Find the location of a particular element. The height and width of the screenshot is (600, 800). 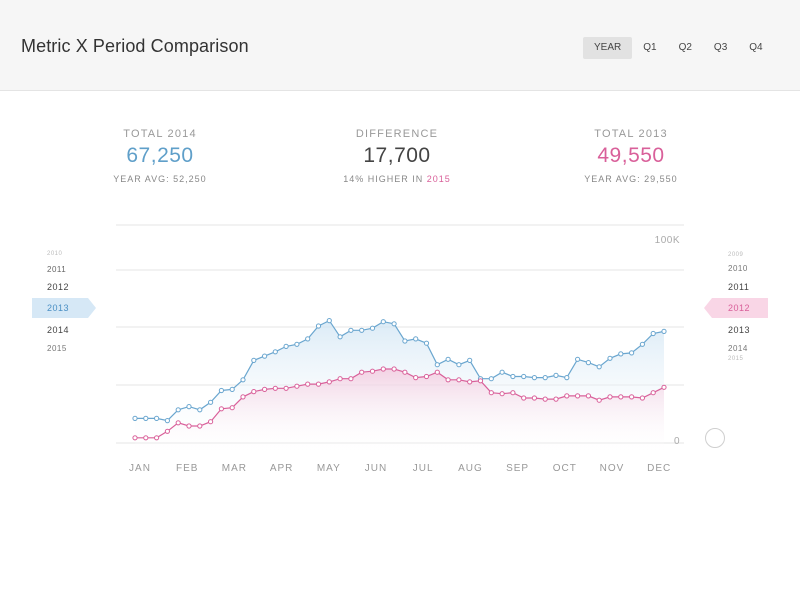

stat-total-left: TOTAL 2014 67,250 YEAR AVG: 52,250 is located at coordinates (160, 156).